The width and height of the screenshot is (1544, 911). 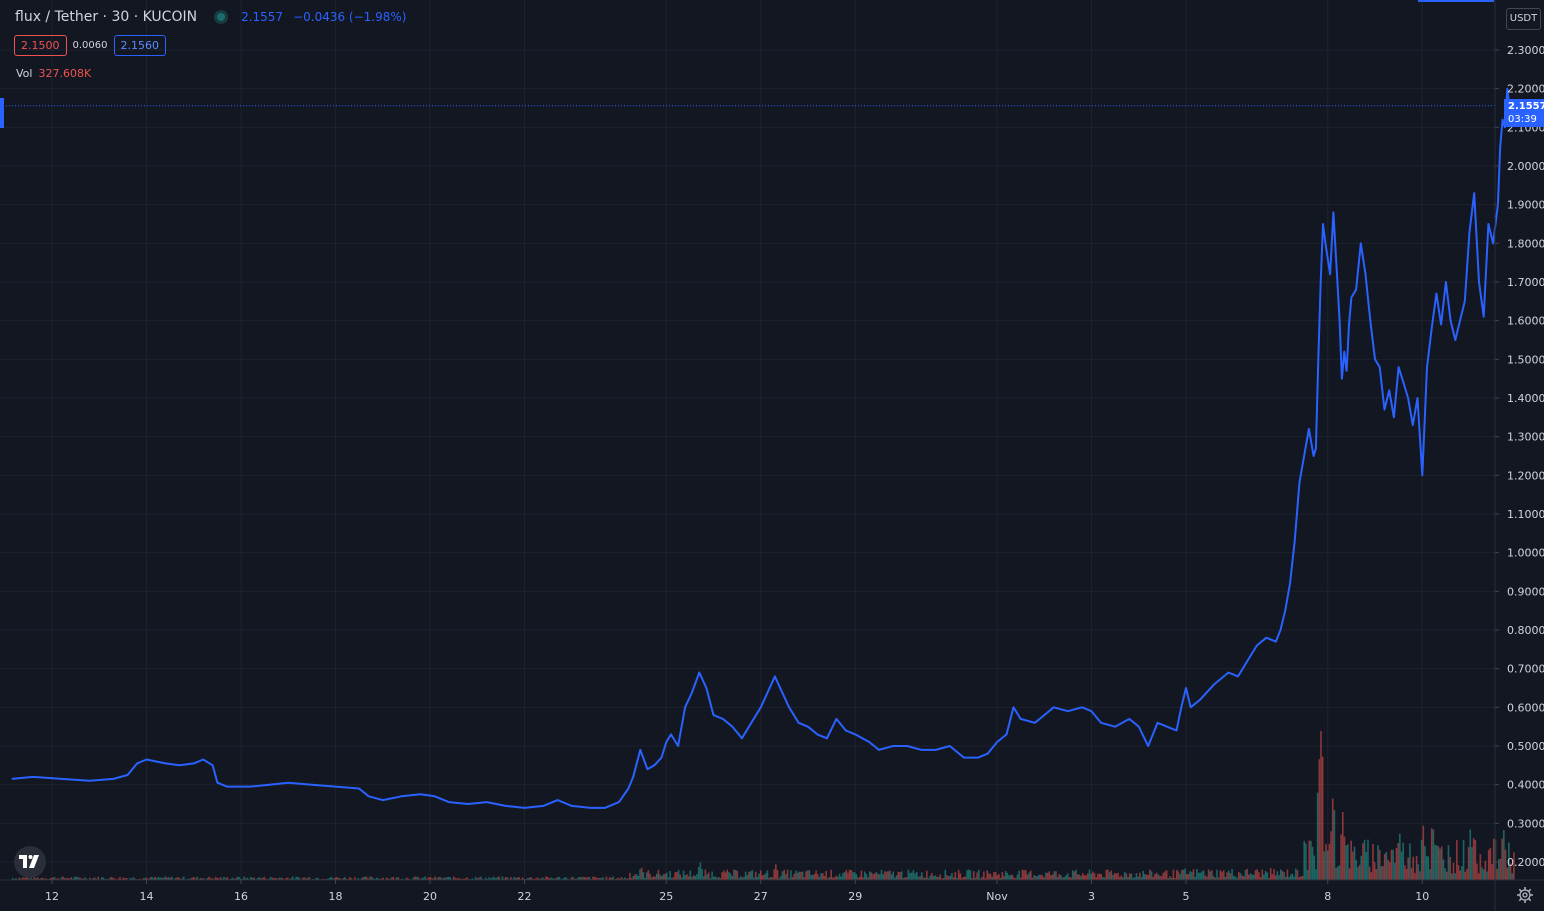 What do you see at coordinates (1525, 591) in the screenshot?
I see `y-tick-label: 0.9000` at bounding box center [1525, 591].